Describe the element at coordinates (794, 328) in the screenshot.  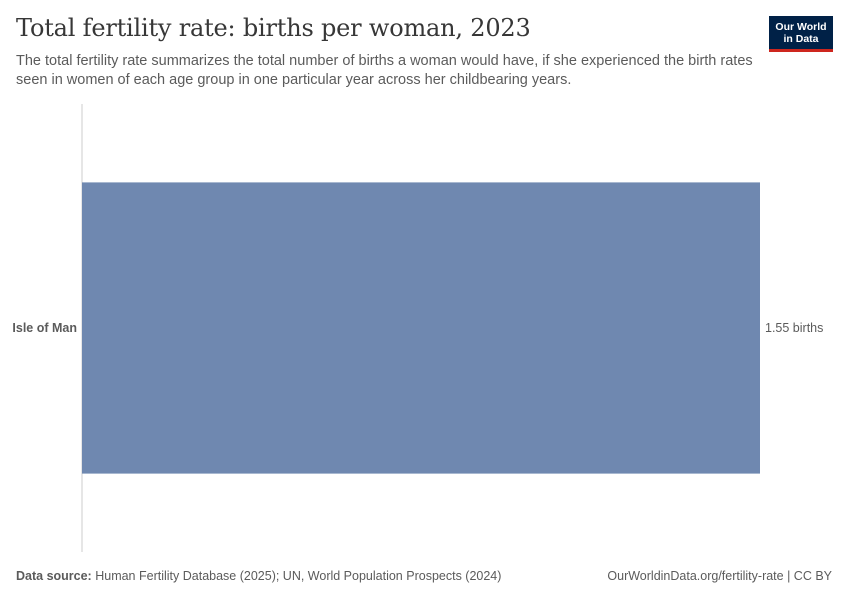
I see `value-label: 1.55 births` at that location.